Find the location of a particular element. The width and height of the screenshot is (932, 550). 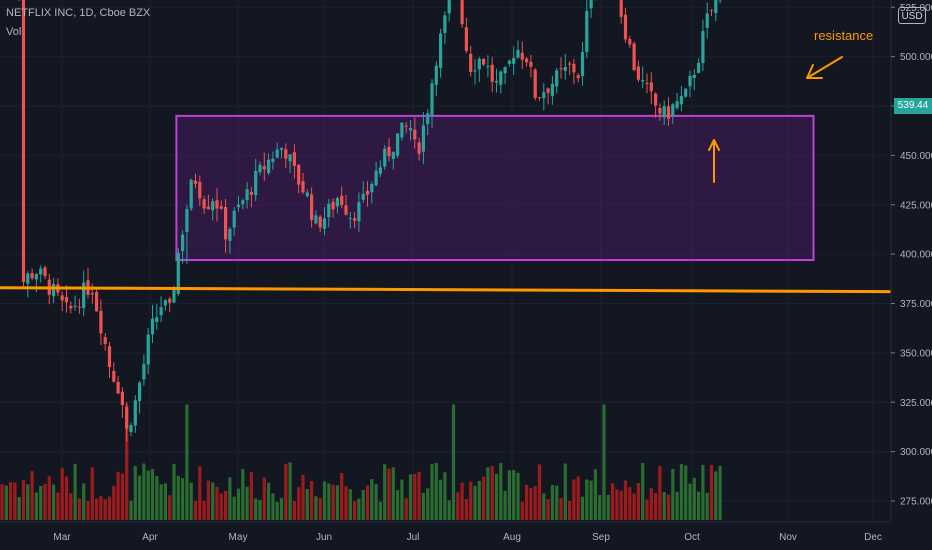

annotation-arrows is located at coordinates (775, 119).